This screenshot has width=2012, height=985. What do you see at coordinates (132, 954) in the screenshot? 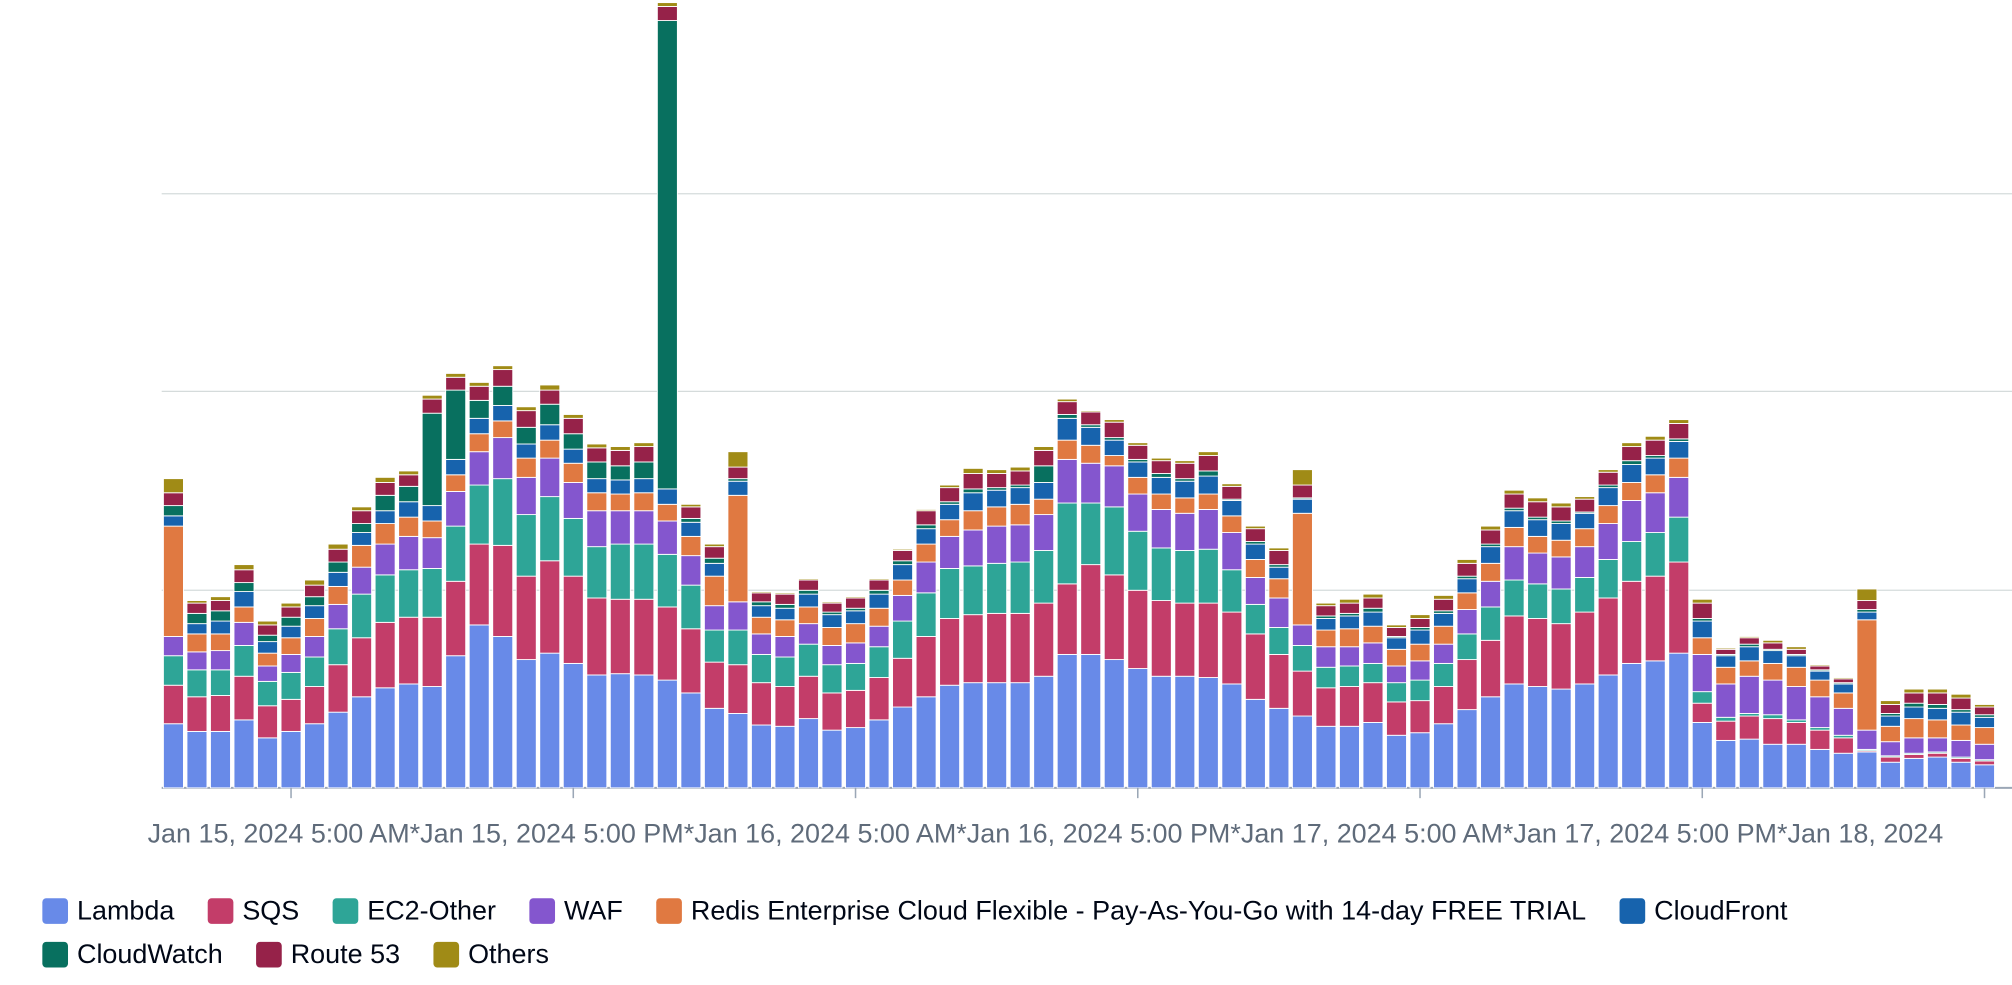
I see `legend-item: CloudWatch` at bounding box center [132, 954].